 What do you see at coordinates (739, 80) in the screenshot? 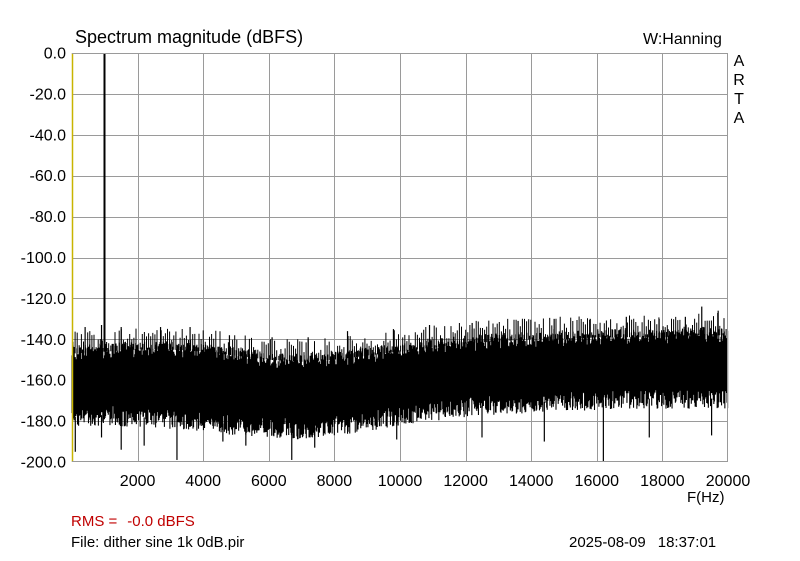
I see `brand-letter: R` at bounding box center [739, 80].